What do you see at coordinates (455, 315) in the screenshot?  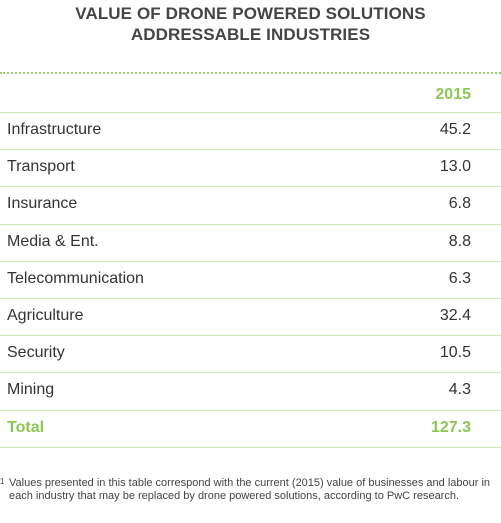 I see `row-value: 32.4` at bounding box center [455, 315].